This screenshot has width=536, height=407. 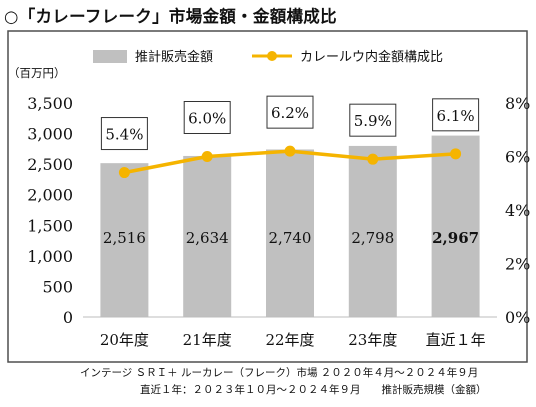 What do you see at coordinates (313, 390) in the screenshot?
I see `period-note: 直近１年：２０２３年１０月～２０２４年９月 推計販売規模（金額）` at bounding box center [313, 390].